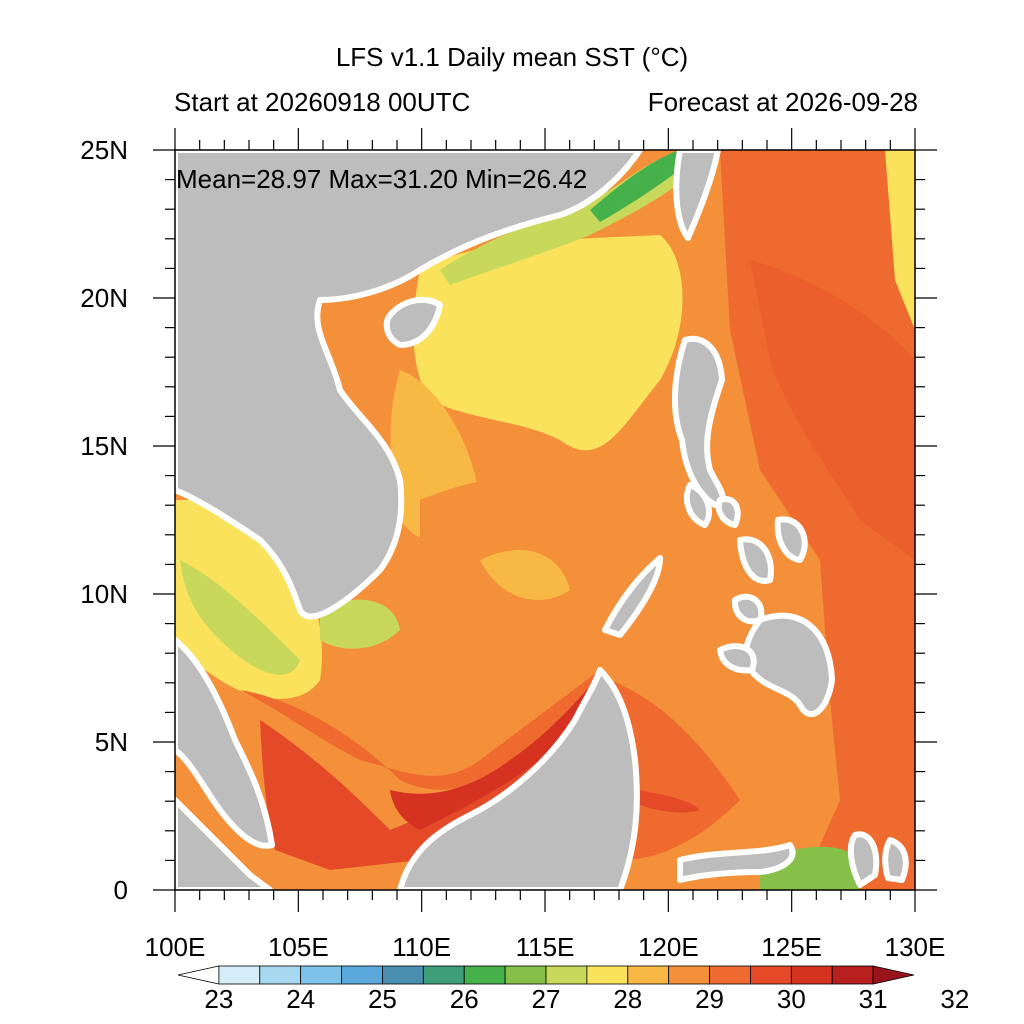 Image resolution: width=1024 pixels, height=1024 pixels. Describe the element at coordinates (512, 57) in the screenshot. I see `chart-title: LFS v1.1 Daily mean SST (°C)` at that location.